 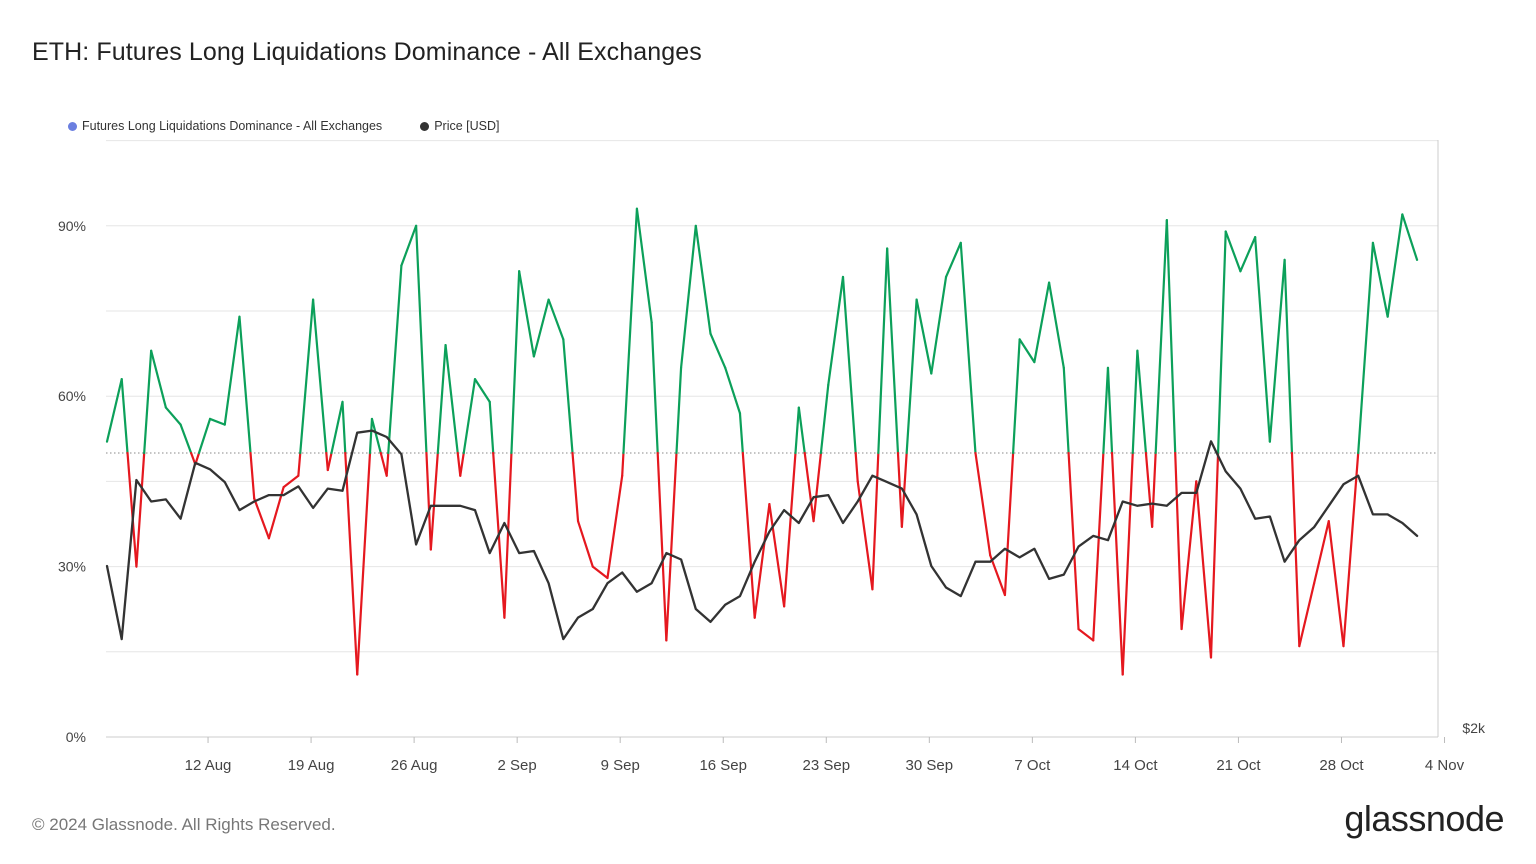 I want to click on x-tick-label: 23 Sep, so click(x=827, y=765).